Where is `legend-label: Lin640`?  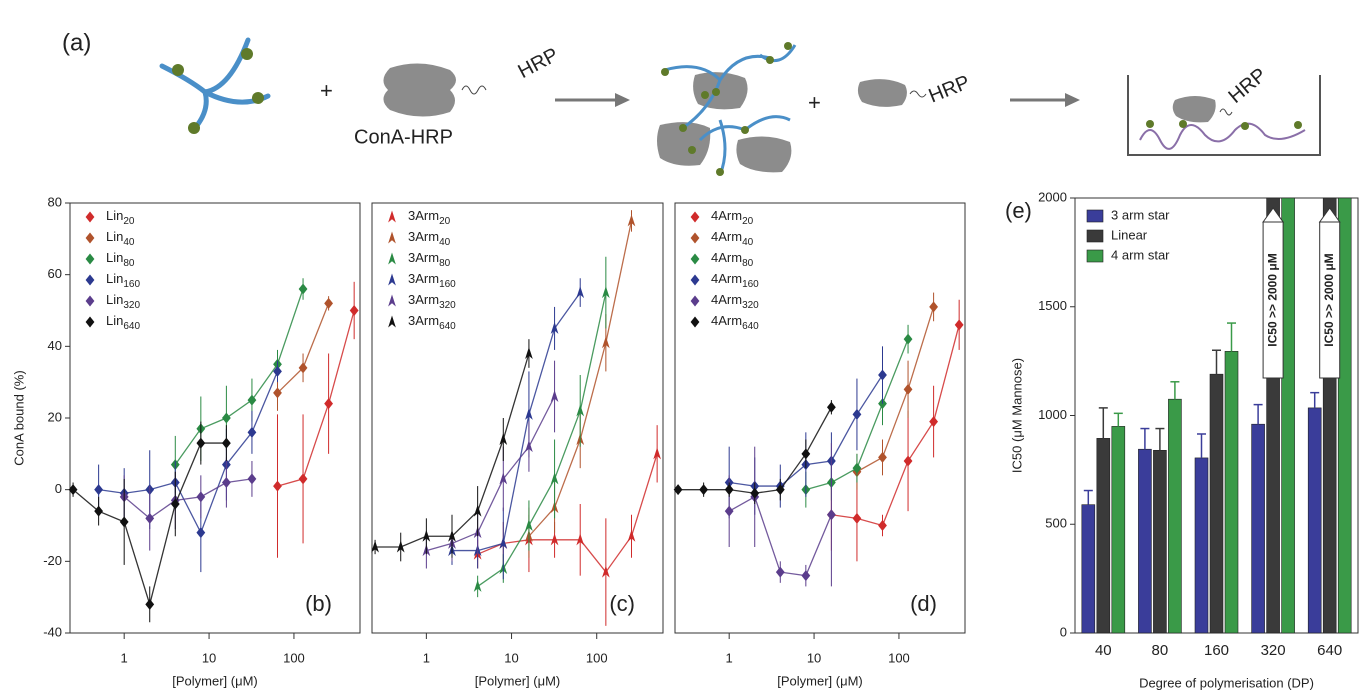
legend-label: Lin640 is located at coordinates (123, 322).